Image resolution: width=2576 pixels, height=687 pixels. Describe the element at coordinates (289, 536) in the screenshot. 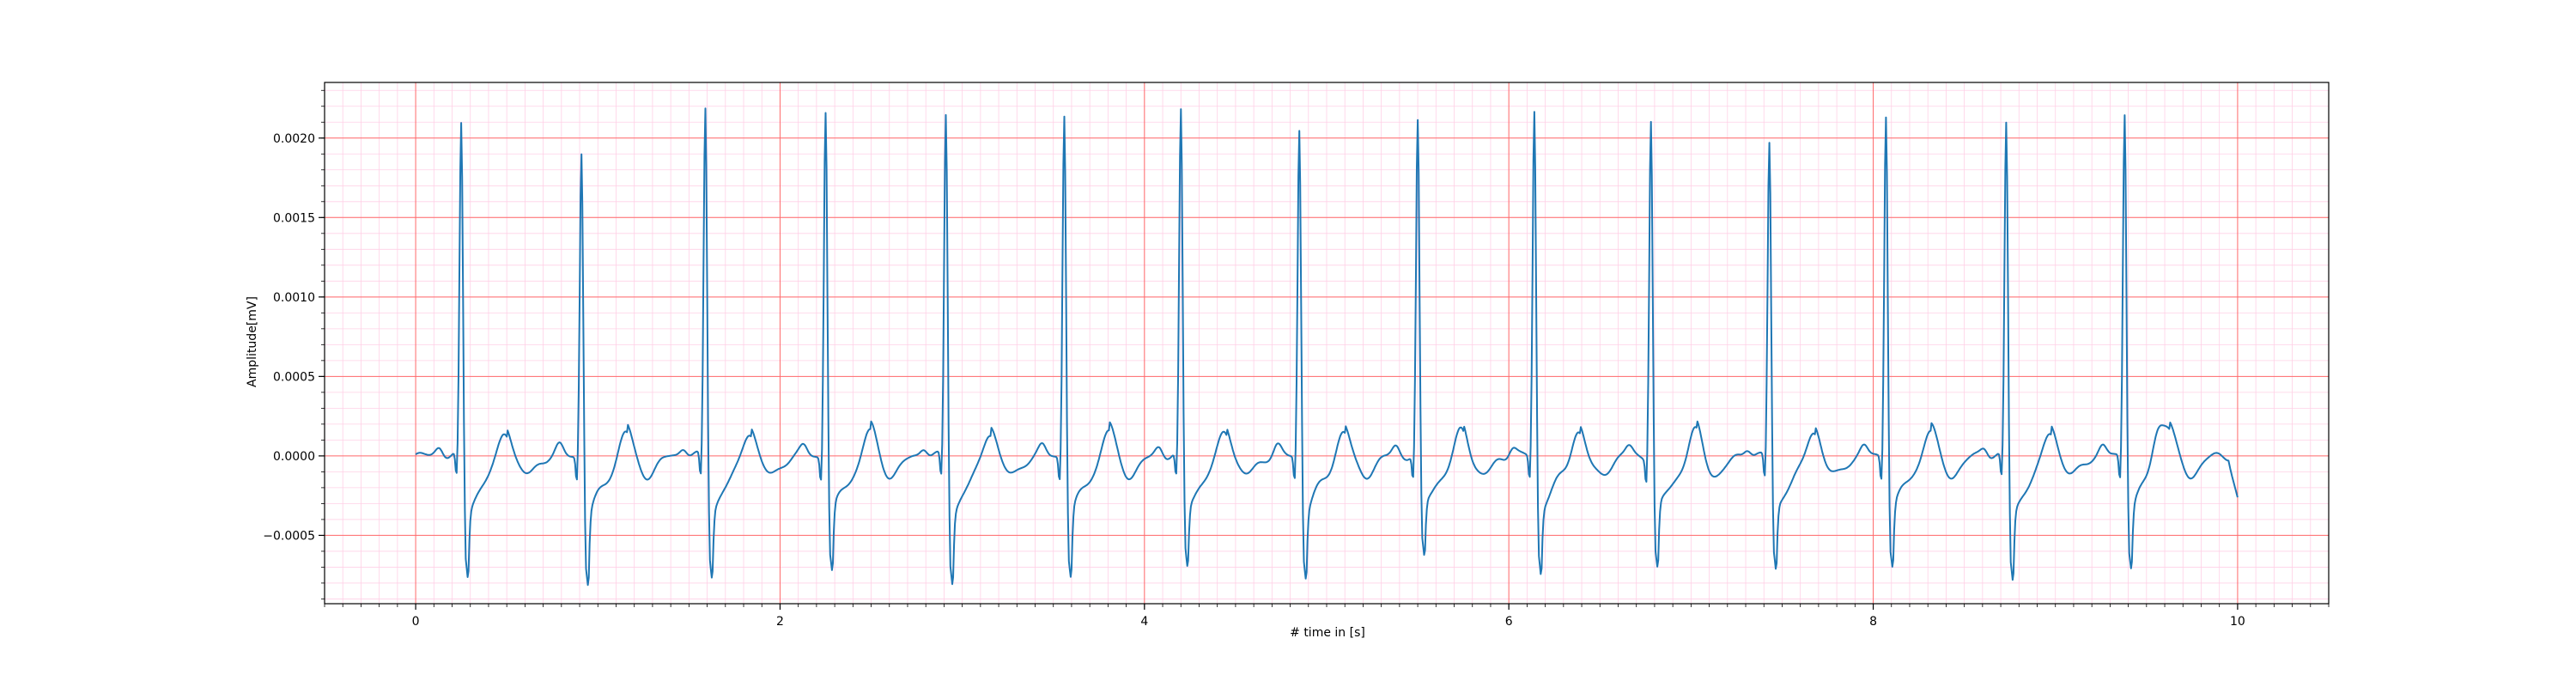

I see `y-tick-label: −0.0005` at that location.